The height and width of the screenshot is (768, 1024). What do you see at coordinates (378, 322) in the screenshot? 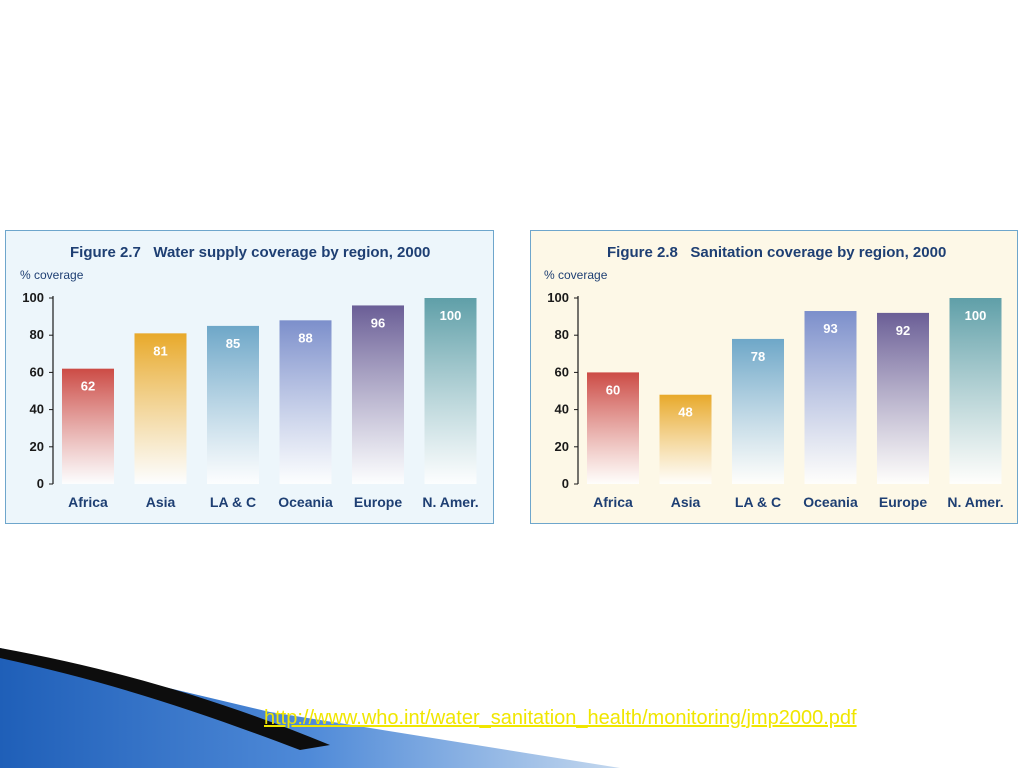
I see `bar-value-label: 96` at bounding box center [378, 322].